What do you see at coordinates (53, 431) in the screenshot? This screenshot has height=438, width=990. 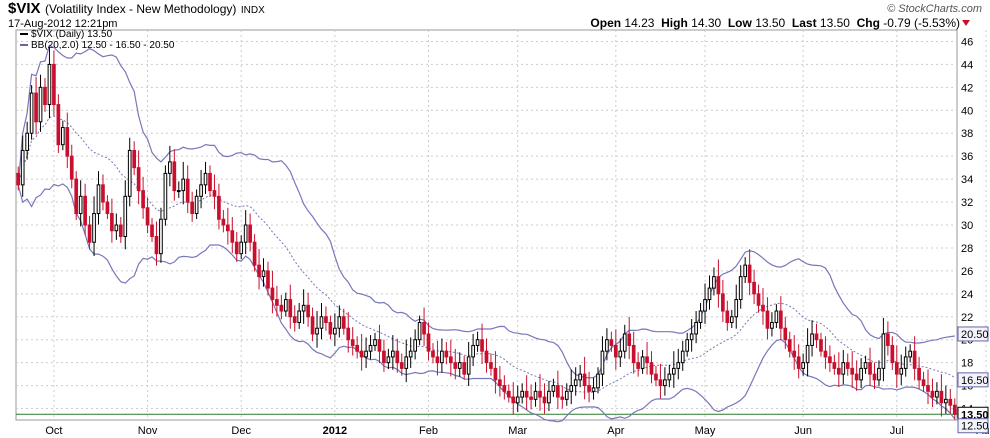 I see `x-tick-label: Oct` at bounding box center [53, 431].